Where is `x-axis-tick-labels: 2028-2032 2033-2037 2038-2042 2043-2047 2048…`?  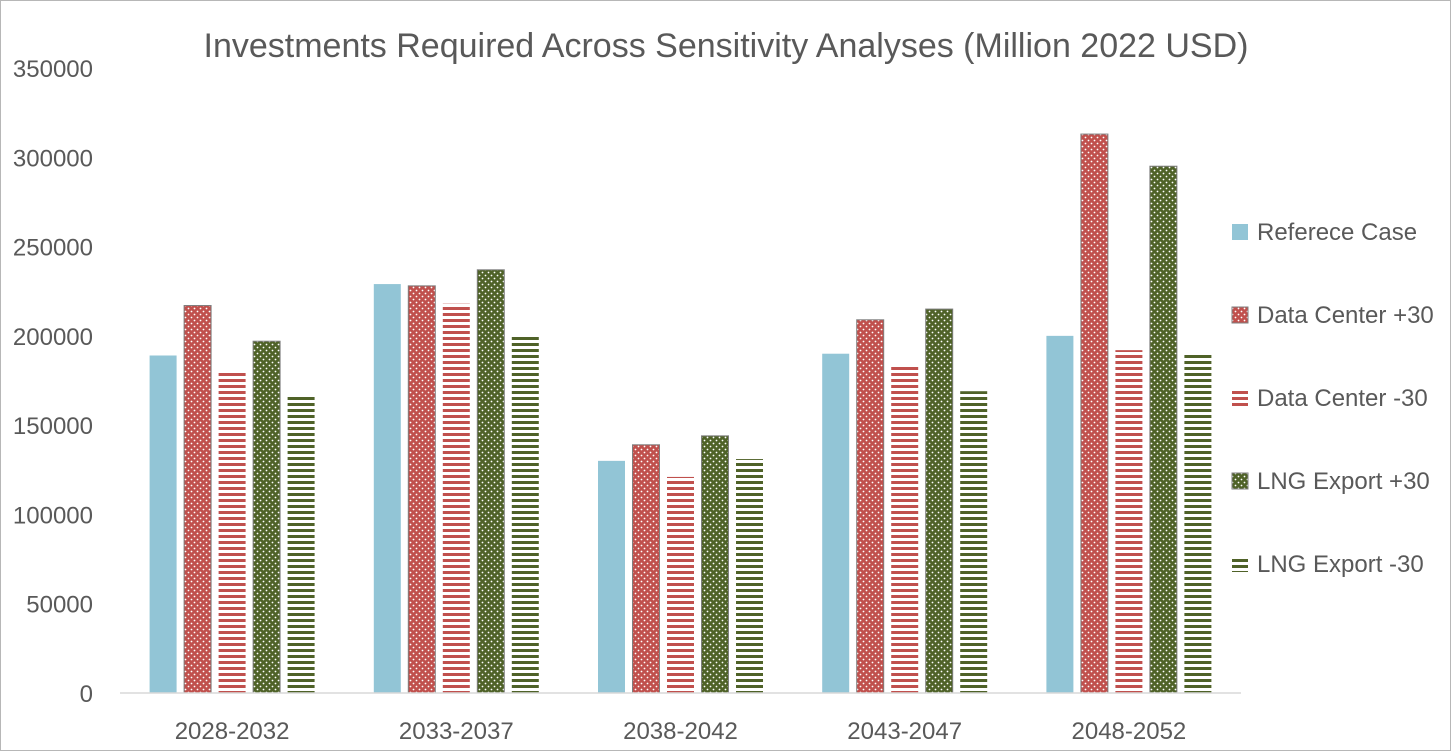
x-axis-tick-labels: 2028-2032 2033-2037 2038-2042 2043-2047 2048… is located at coordinates (681, 731).